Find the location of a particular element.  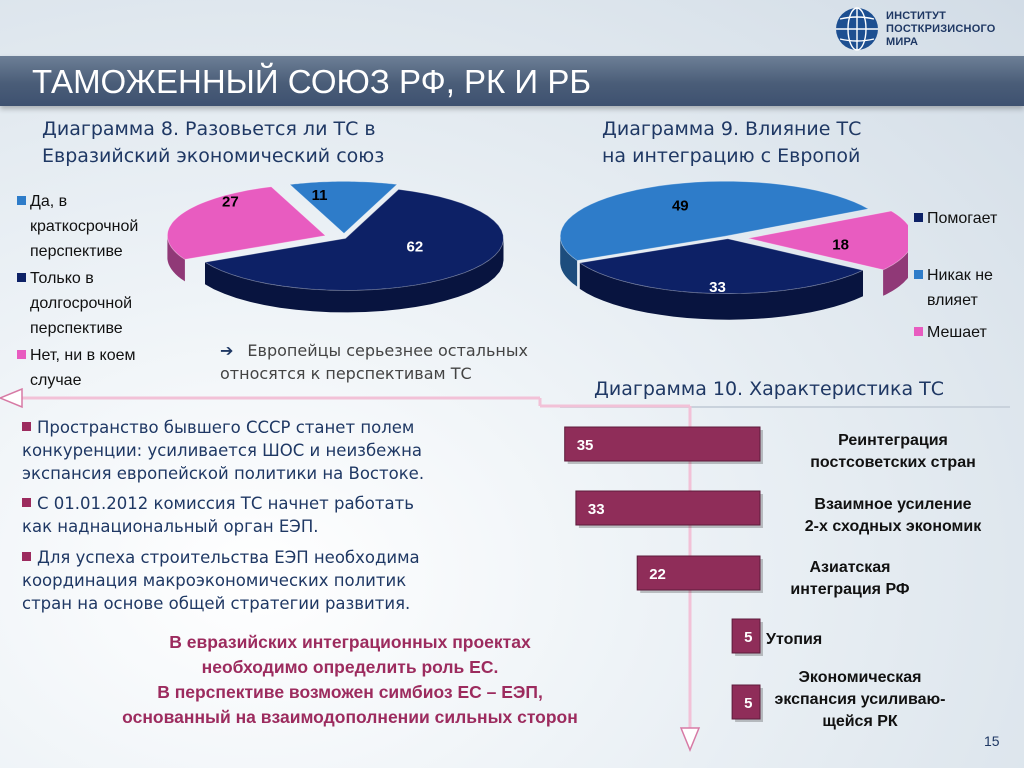

category-line: Азиатская is located at coordinates (850, 568).